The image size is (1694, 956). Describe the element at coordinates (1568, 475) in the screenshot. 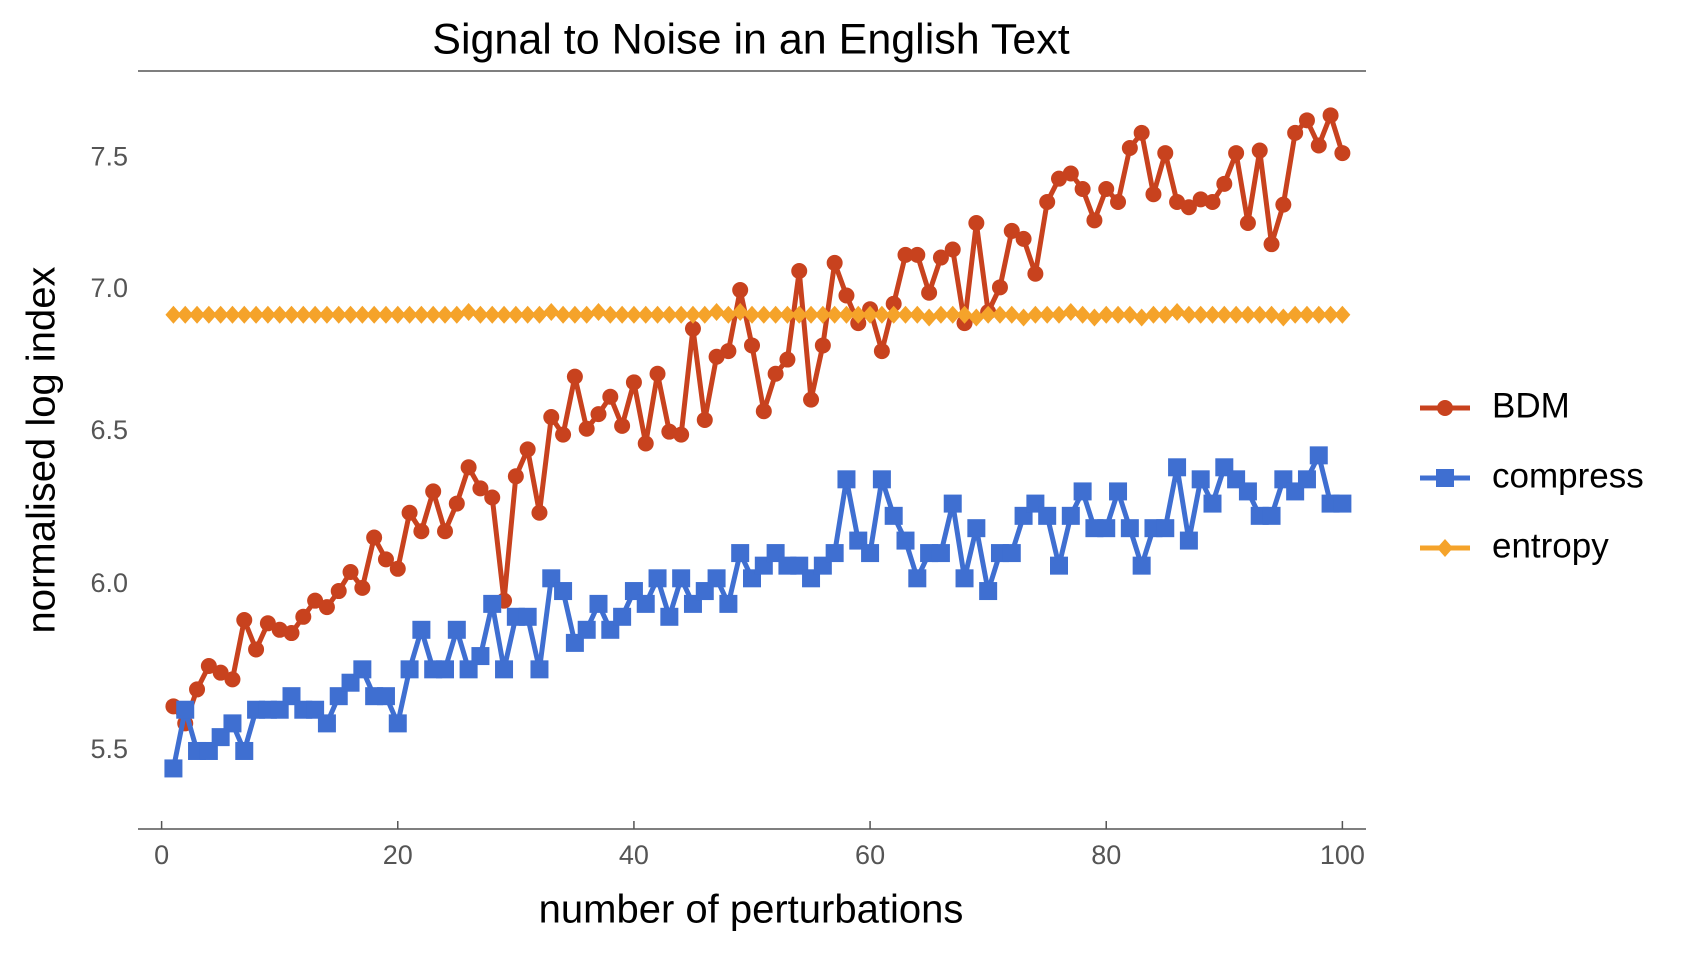

I see `legend-label: compress` at that location.